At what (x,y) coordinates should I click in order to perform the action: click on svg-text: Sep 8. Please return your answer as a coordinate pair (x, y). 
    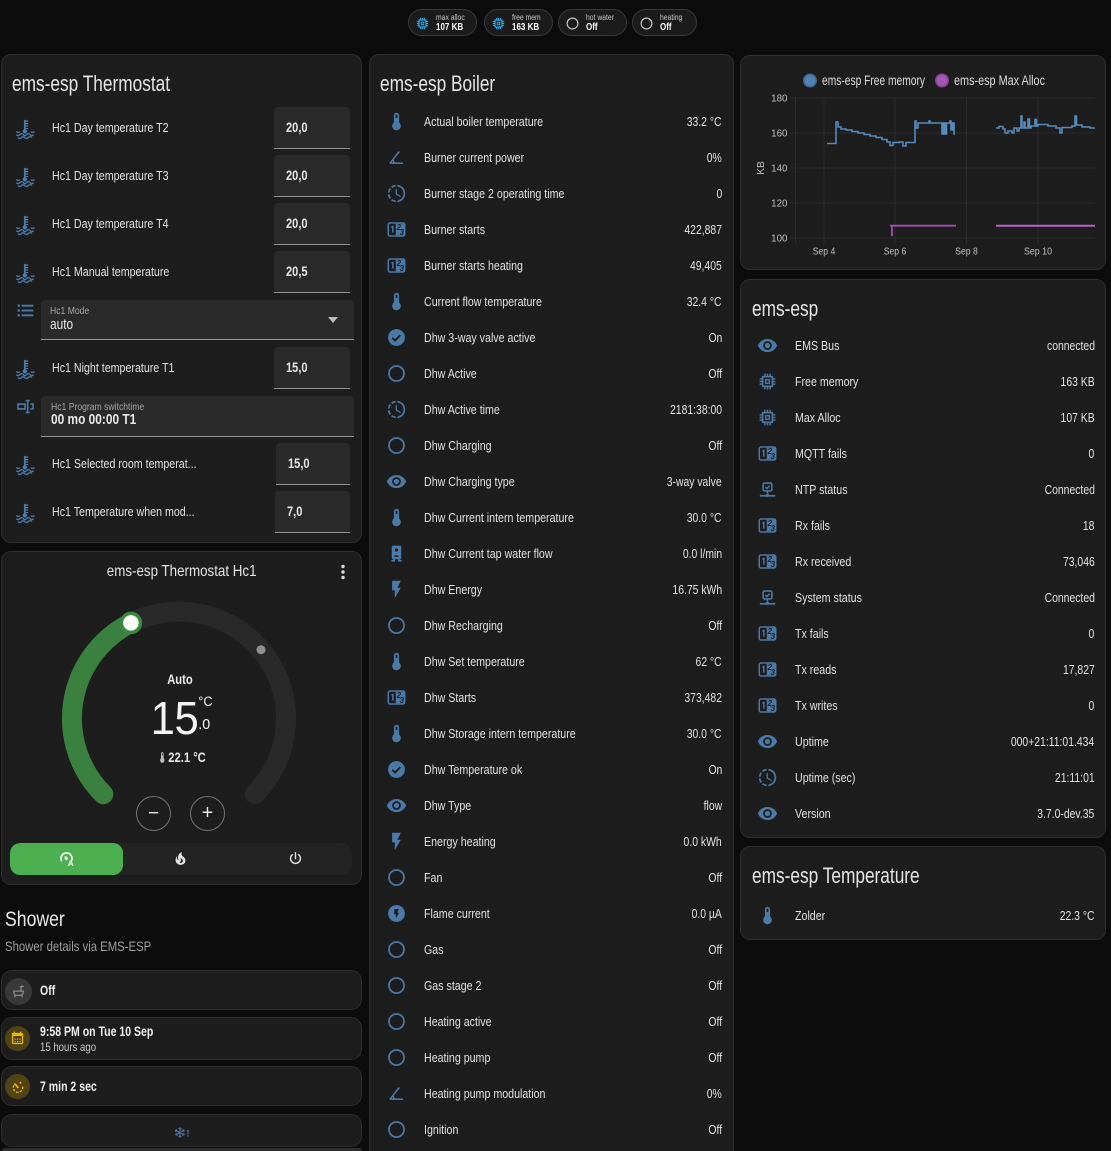
    Looking at the image, I should click on (966, 252).